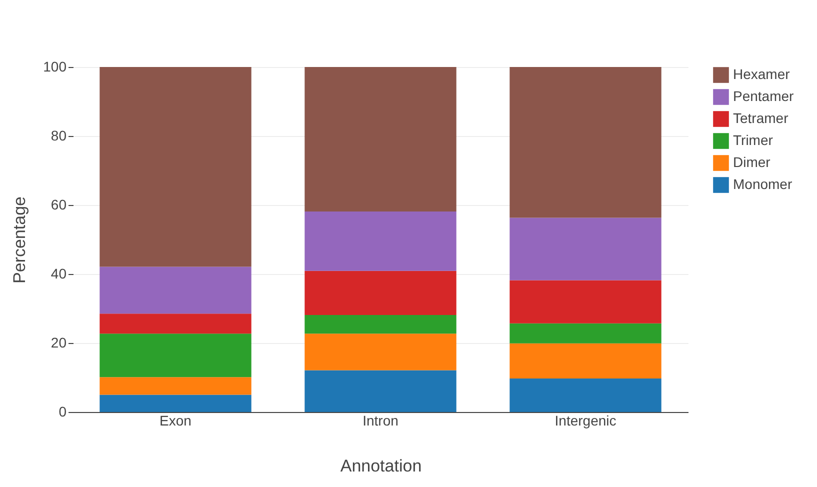  I want to click on x-tick-label: Intron, so click(380, 420).